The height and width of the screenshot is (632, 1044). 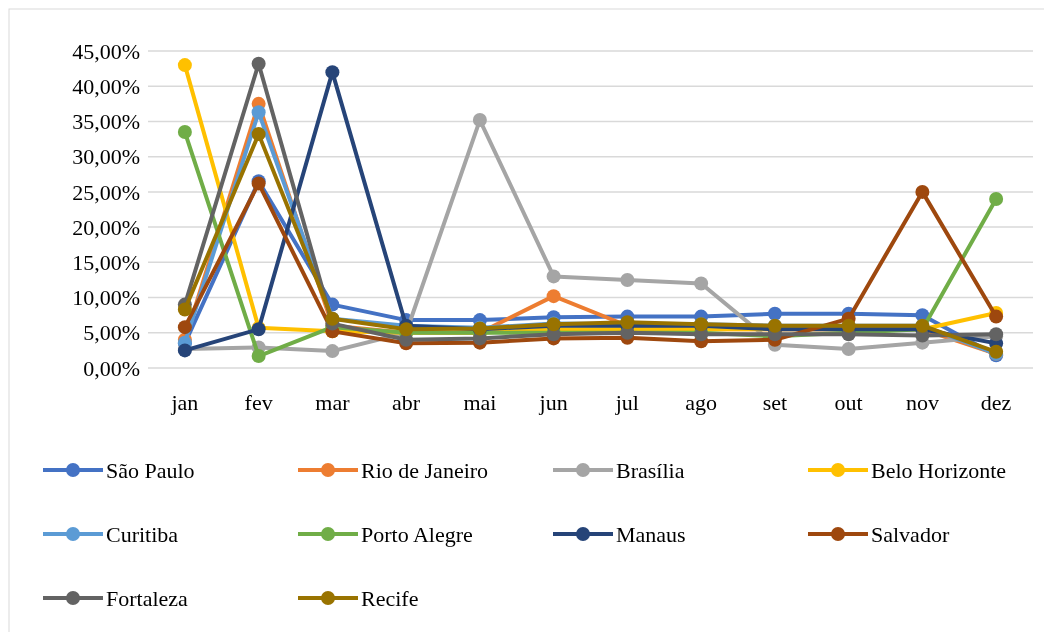 I want to click on x-tick-label: set, so click(x=775, y=402).